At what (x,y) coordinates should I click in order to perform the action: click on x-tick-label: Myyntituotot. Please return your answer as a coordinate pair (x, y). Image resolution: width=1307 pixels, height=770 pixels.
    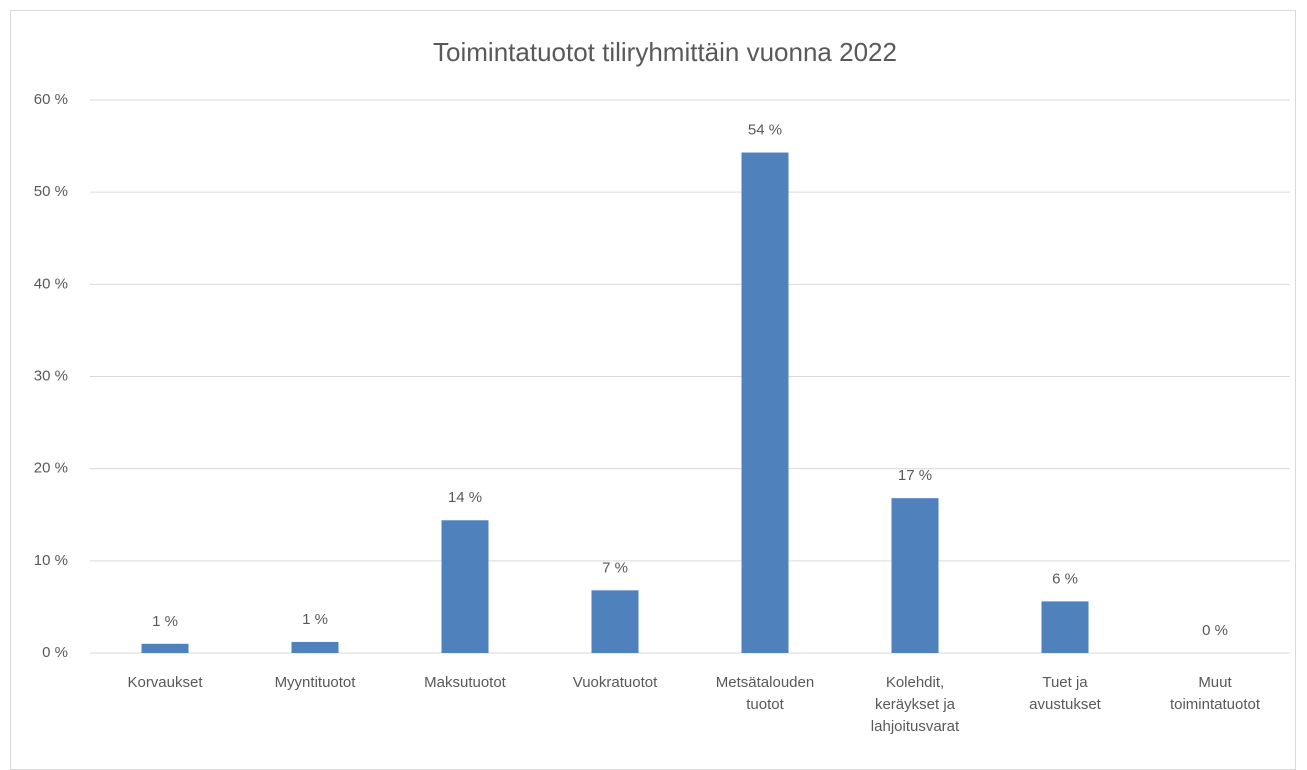
    Looking at the image, I should click on (315, 682).